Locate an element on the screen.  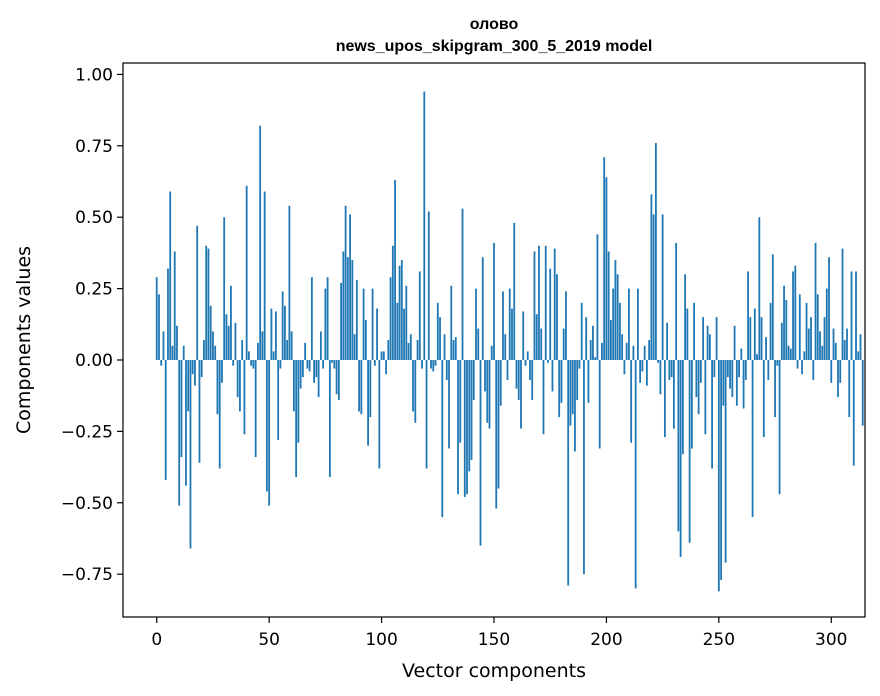
y-tick-label: 0.00 is located at coordinates (94, 361).